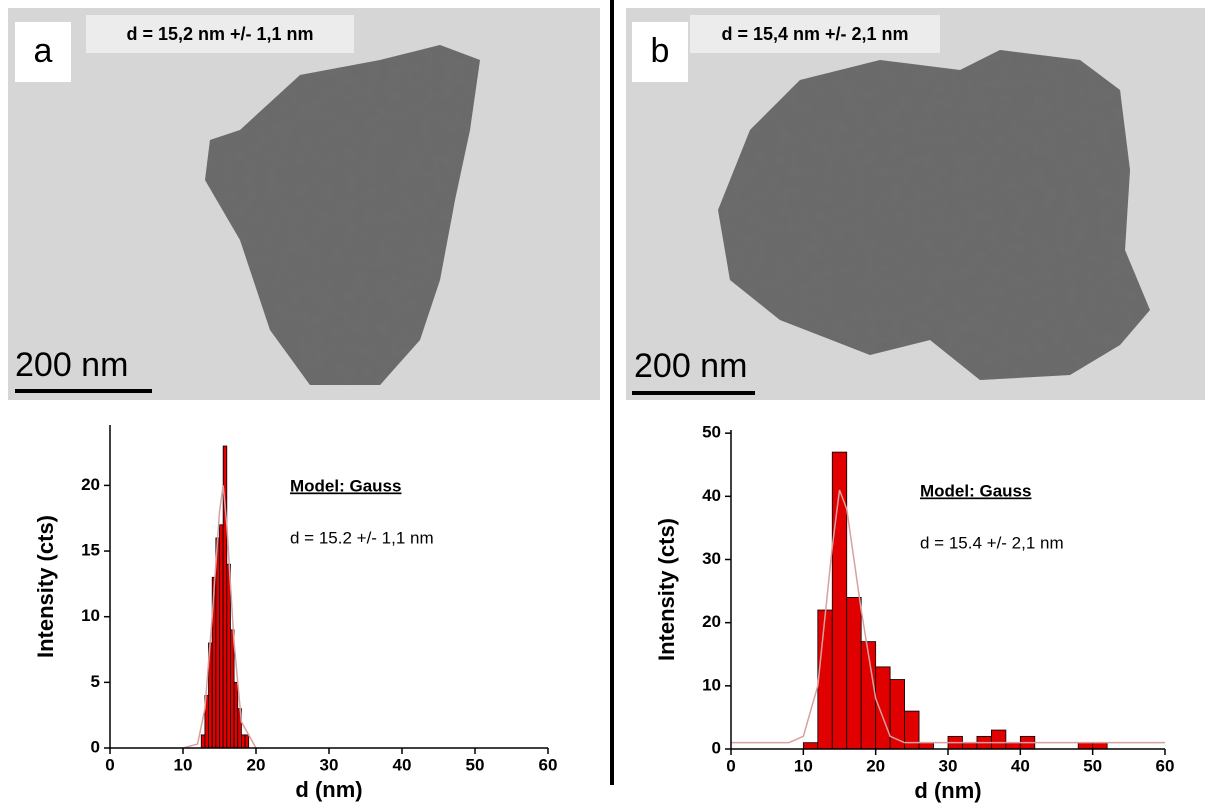  Describe the element at coordinates (711, 432) in the screenshot. I see `y-tick-label: 50` at that location.